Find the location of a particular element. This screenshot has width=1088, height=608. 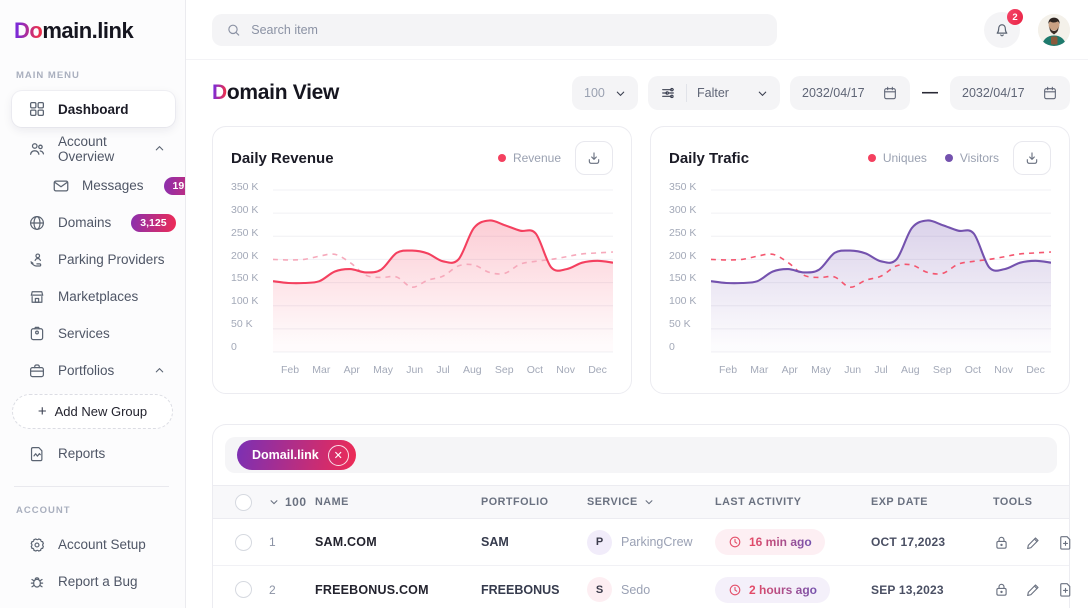

sidebar-item-label: Report a Bug is located at coordinates (98, 581).